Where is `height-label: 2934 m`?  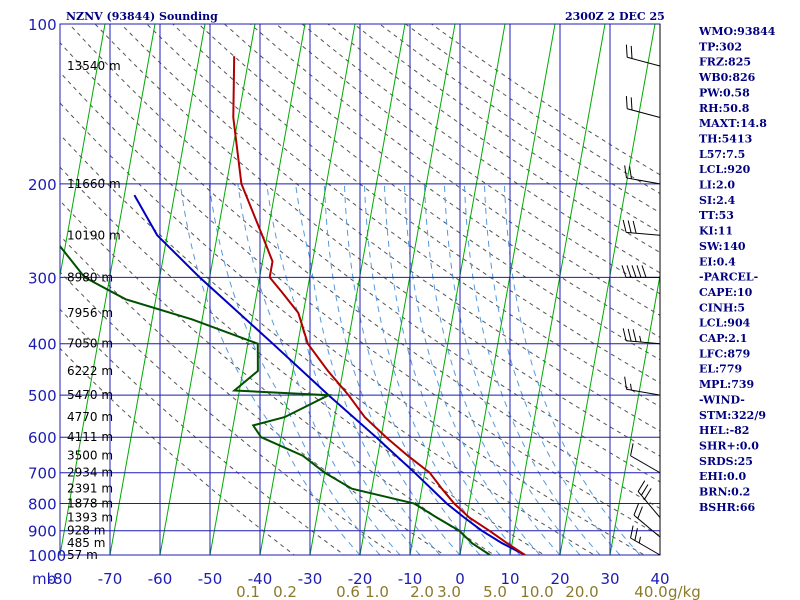
height-label: 2934 m is located at coordinates (90, 473).